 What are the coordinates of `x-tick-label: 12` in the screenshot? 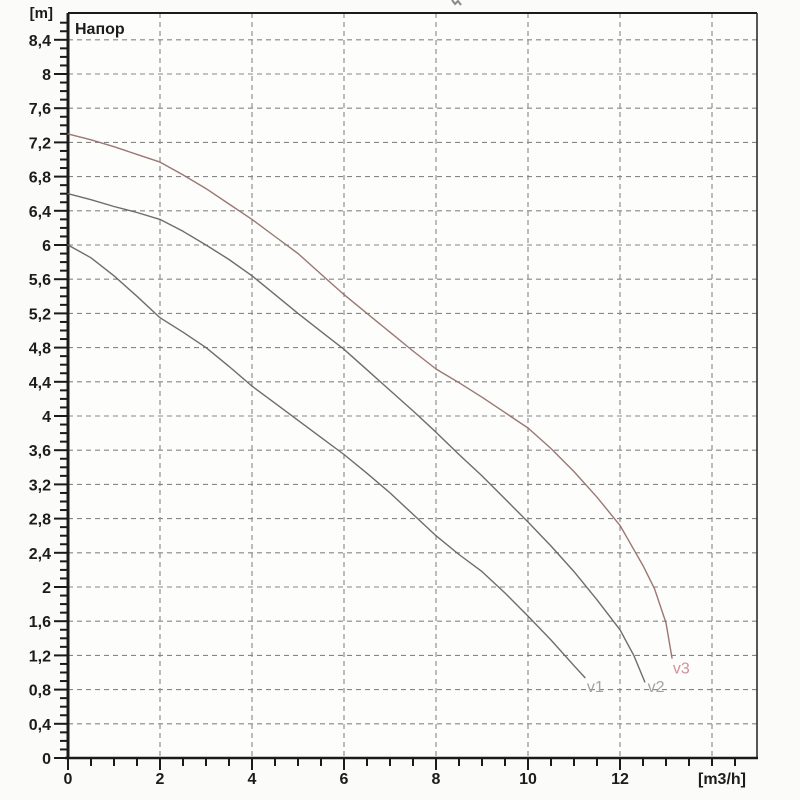 It's located at (620, 779).